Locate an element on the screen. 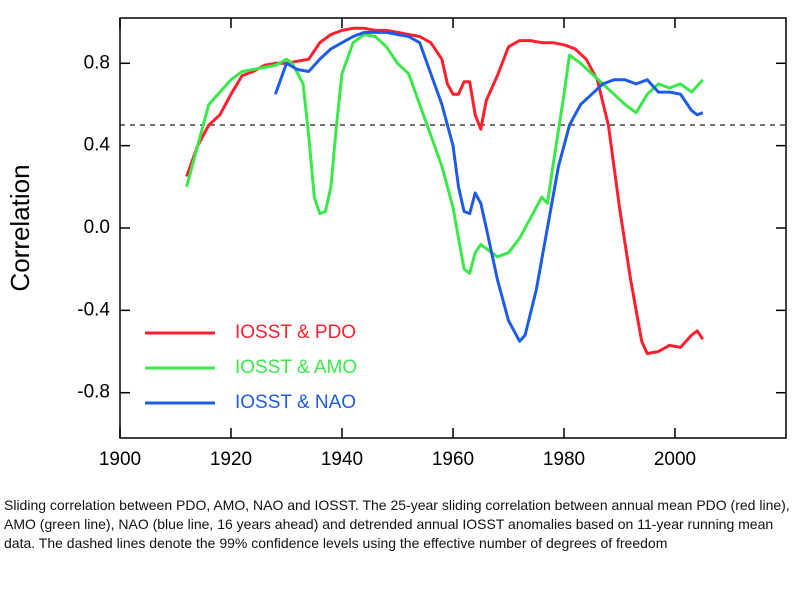  x-tick-label: 1940 is located at coordinates (342, 459).